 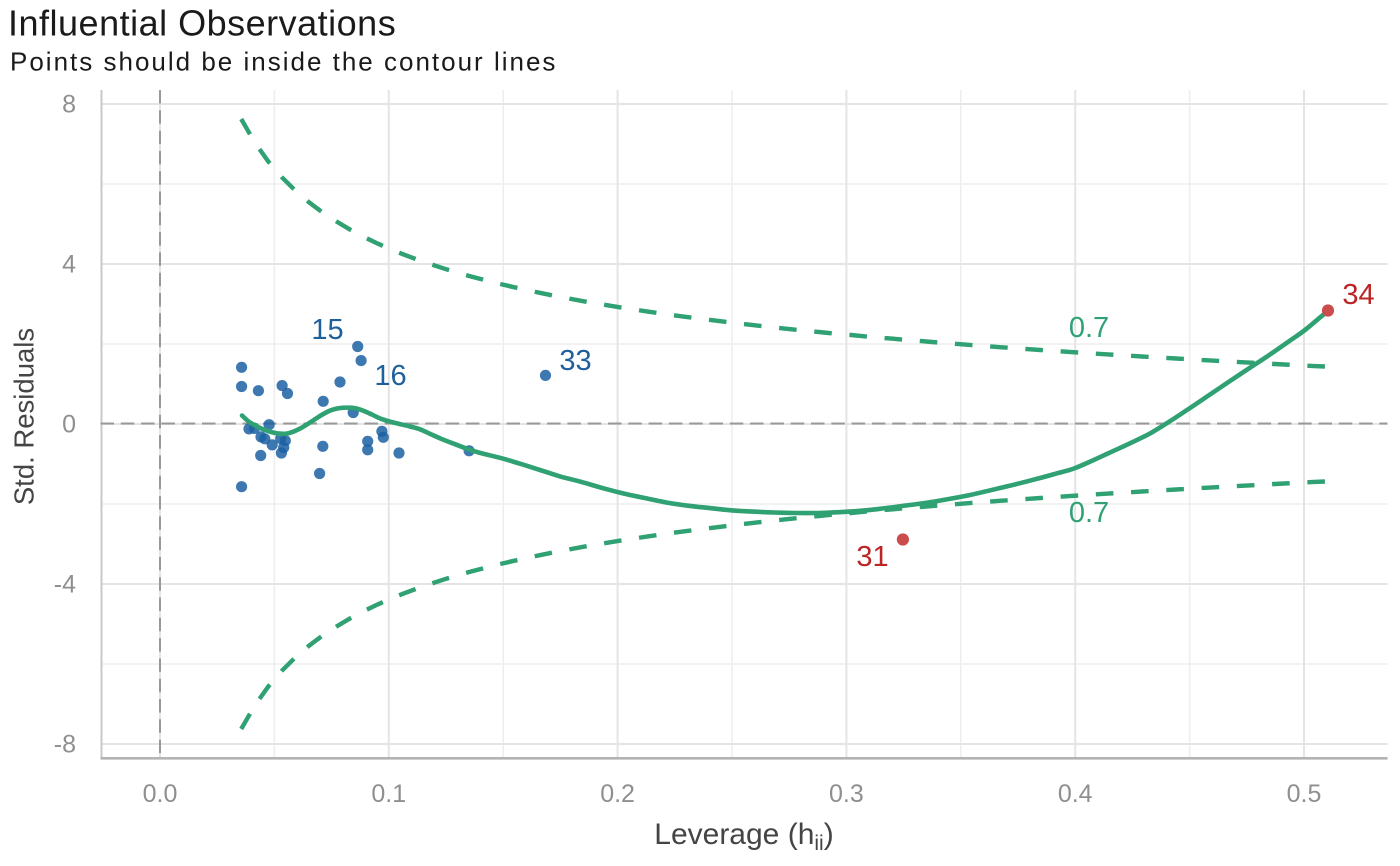 I want to click on svg-text: 0.3, so click(x=846, y=794).